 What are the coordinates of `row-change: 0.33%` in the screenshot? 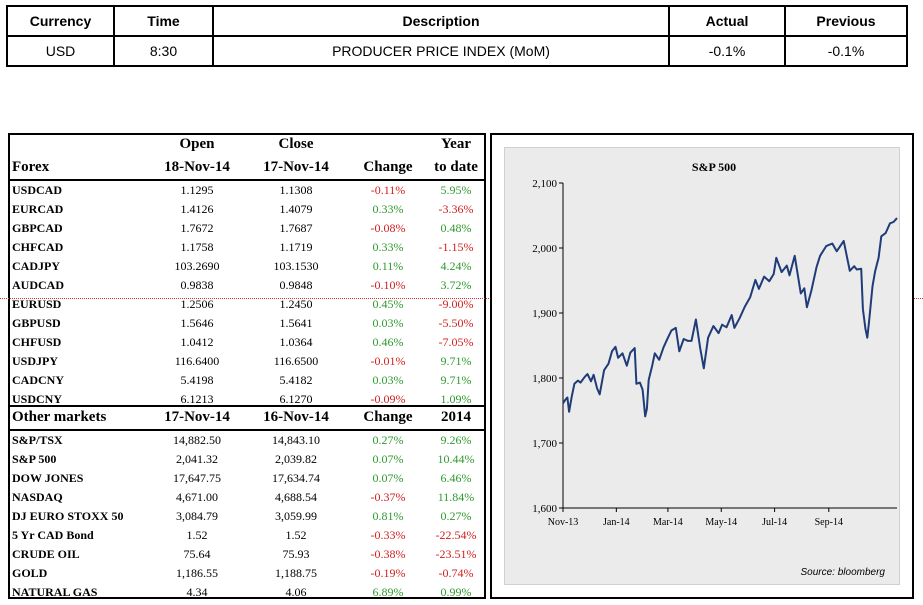 It's located at (388, 247).